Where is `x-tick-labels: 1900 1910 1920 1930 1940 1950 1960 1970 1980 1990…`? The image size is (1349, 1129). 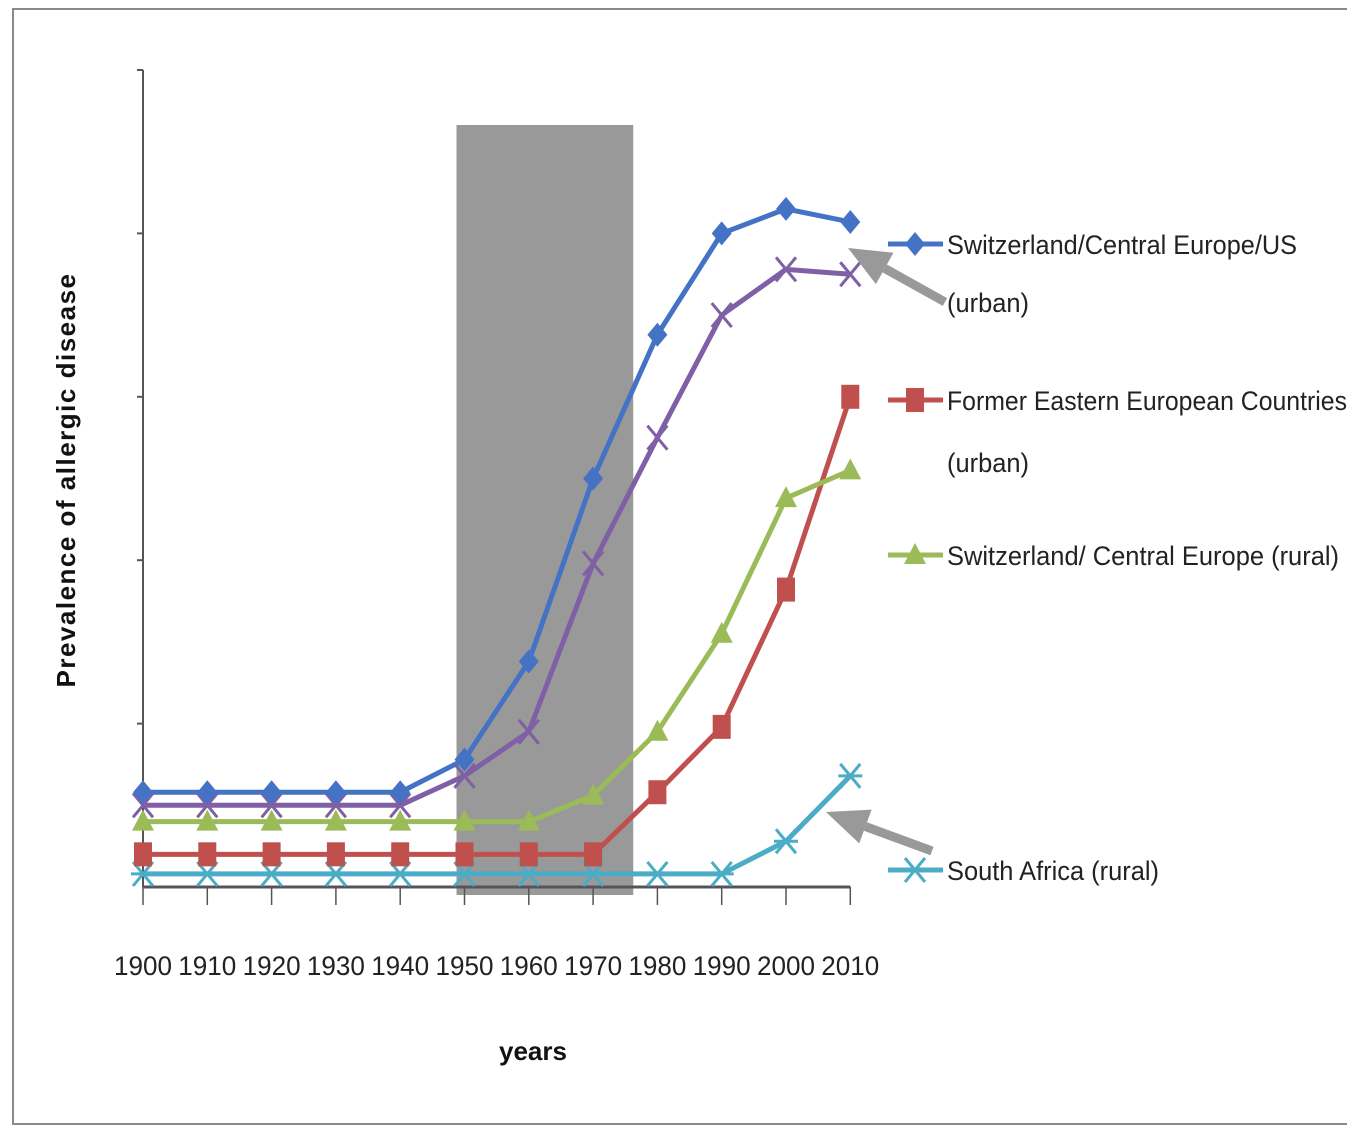 x-tick-labels: 1900 1910 1920 1930 1940 1950 1960 1970 1980 1990… is located at coordinates (496, 966).